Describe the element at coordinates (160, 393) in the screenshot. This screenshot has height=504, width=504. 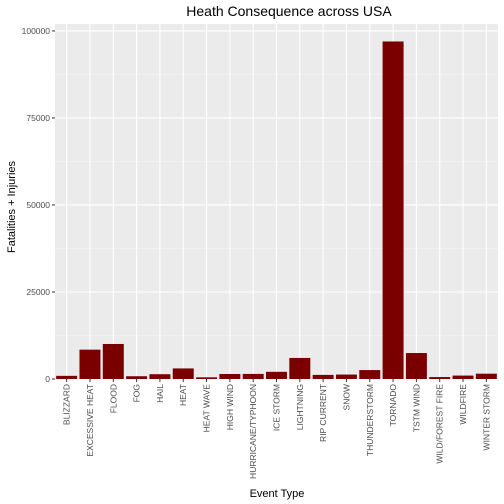
I see `x-tick-label: HAIL` at that location.